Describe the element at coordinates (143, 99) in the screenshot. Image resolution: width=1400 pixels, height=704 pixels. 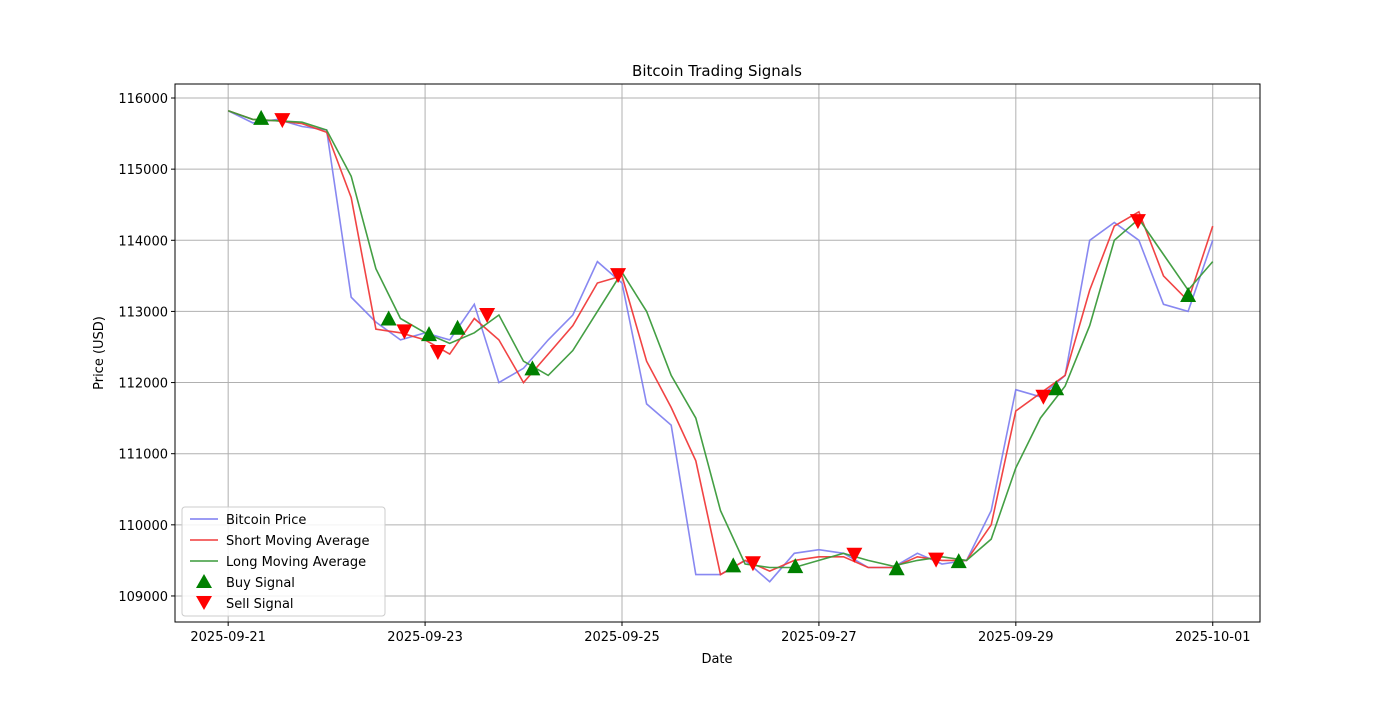
I see `y-tick-label: 116000` at that location.